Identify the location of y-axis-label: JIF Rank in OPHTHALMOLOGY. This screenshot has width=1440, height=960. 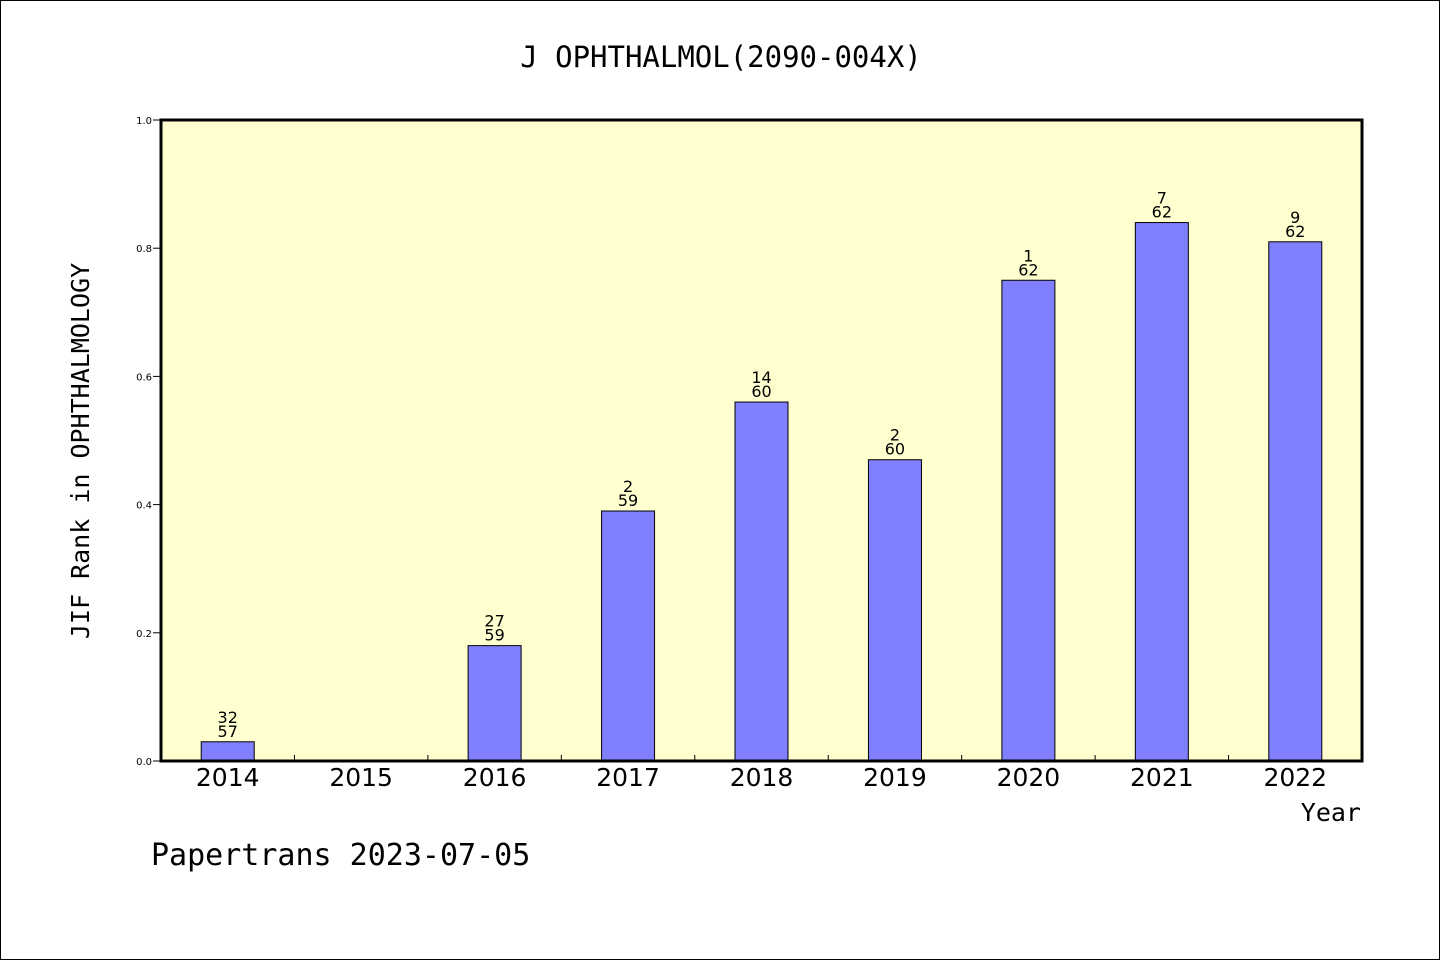
(80, 451).